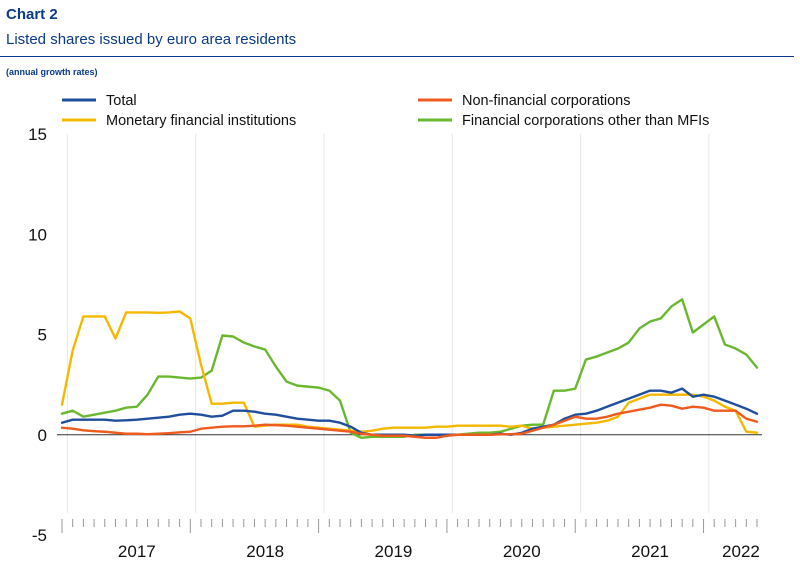 This screenshot has width=800, height=577. What do you see at coordinates (121, 101) in the screenshot?
I see `legend-label: Total` at bounding box center [121, 101].